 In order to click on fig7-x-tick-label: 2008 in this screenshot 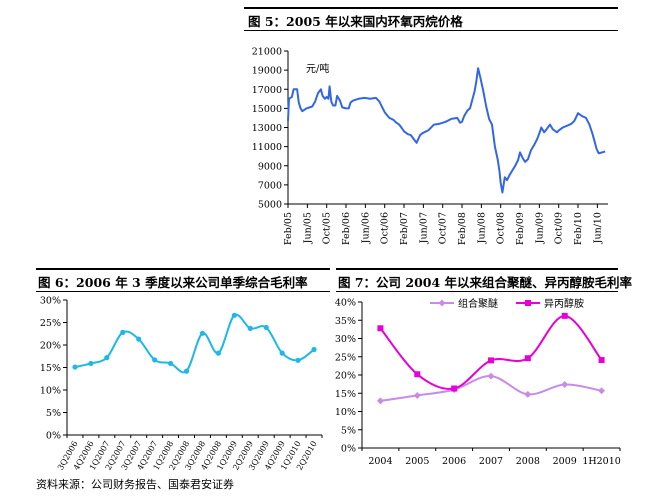, I will do `click(528, 461)`.